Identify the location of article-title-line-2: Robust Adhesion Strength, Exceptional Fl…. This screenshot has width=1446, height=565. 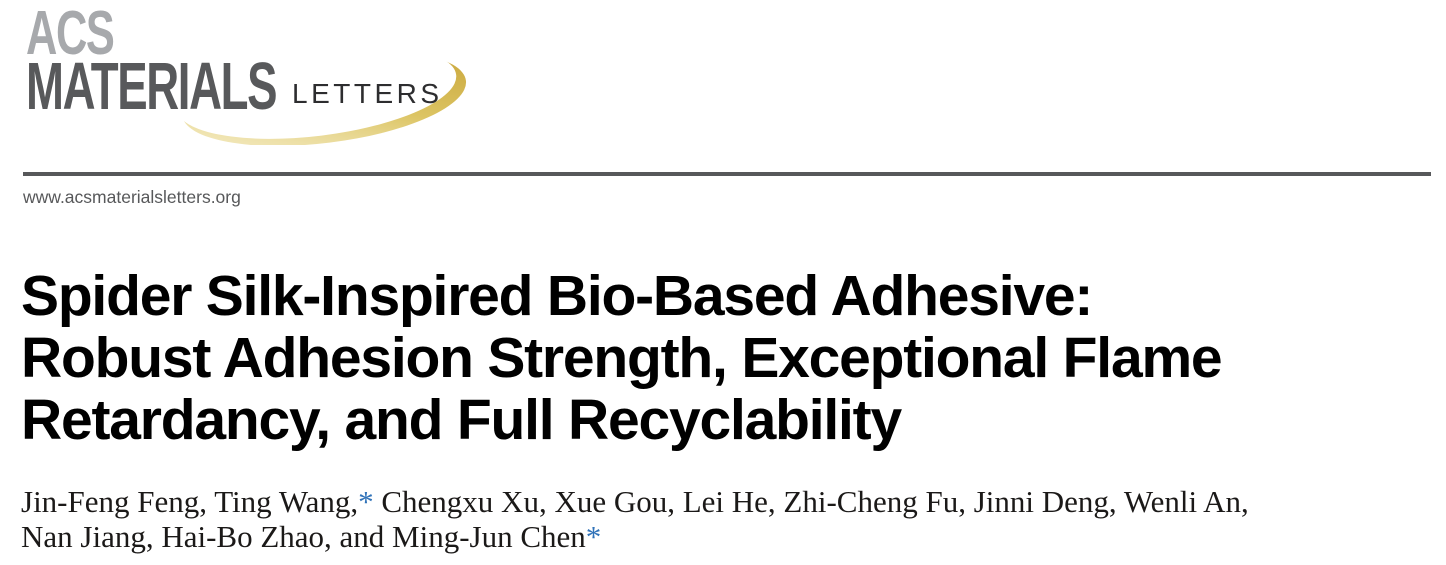
(622, 358).